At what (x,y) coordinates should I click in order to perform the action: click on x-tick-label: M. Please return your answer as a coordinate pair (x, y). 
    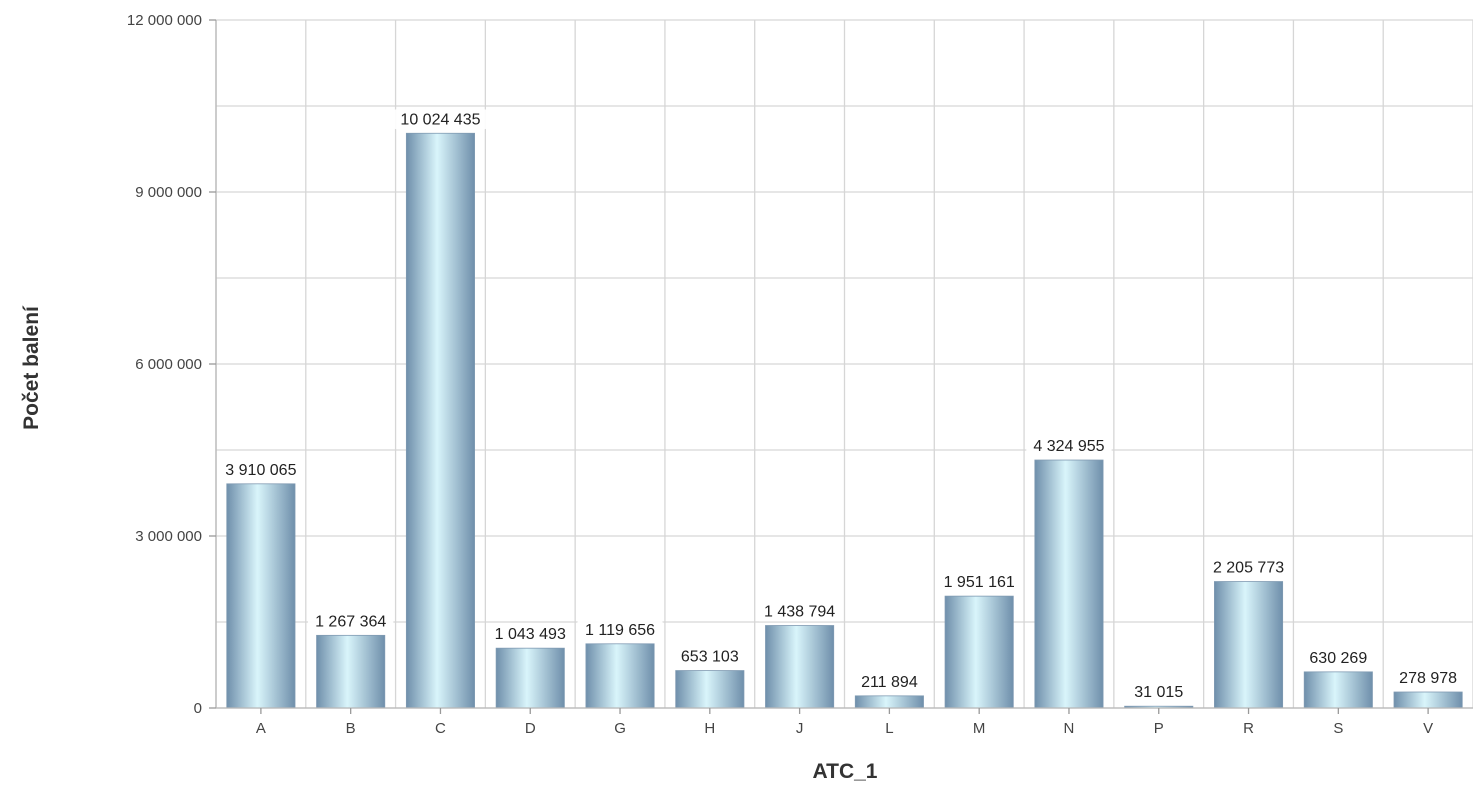
    Looking at the image, I should click on (979, 728).